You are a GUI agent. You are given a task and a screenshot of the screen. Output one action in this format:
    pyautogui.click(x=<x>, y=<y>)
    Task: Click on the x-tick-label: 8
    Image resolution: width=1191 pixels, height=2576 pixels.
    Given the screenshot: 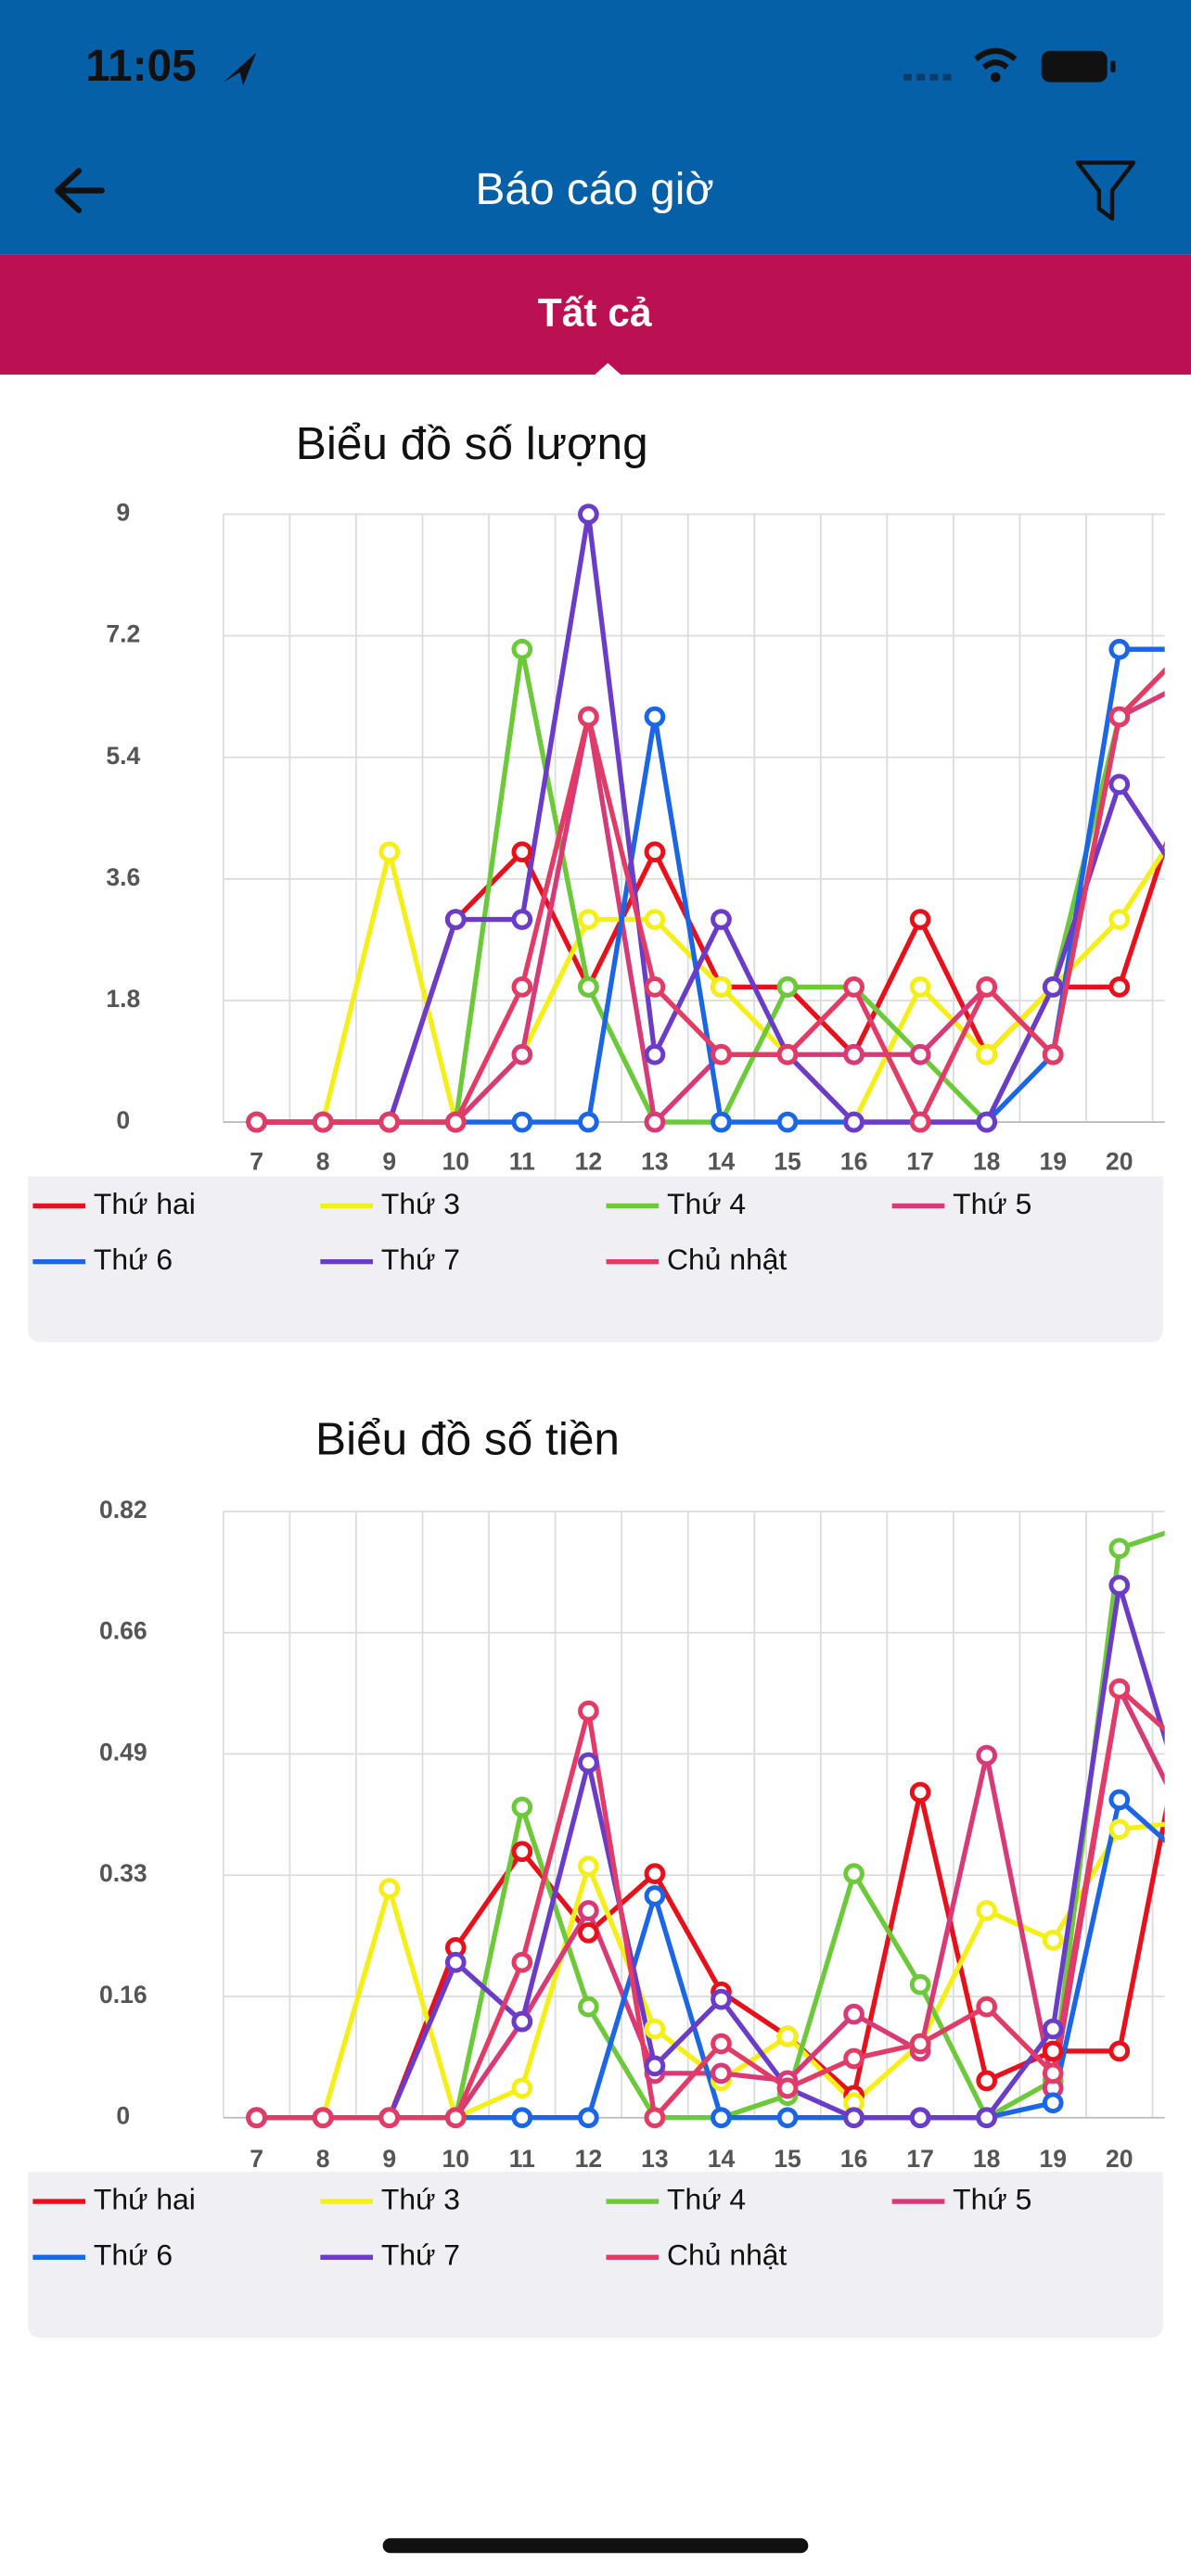 What is the action you would take?
    pyautogui.click(x=323, y=2159)
    